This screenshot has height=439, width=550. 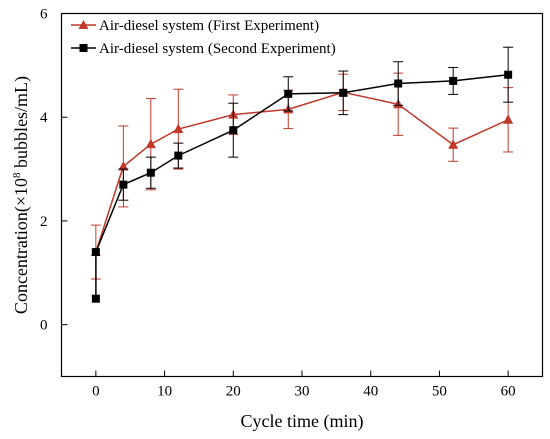 What do you see at coordinates (439, 392) in the screenshot?
I see `x-tick-label: 50` at bounding box center [439, 392].